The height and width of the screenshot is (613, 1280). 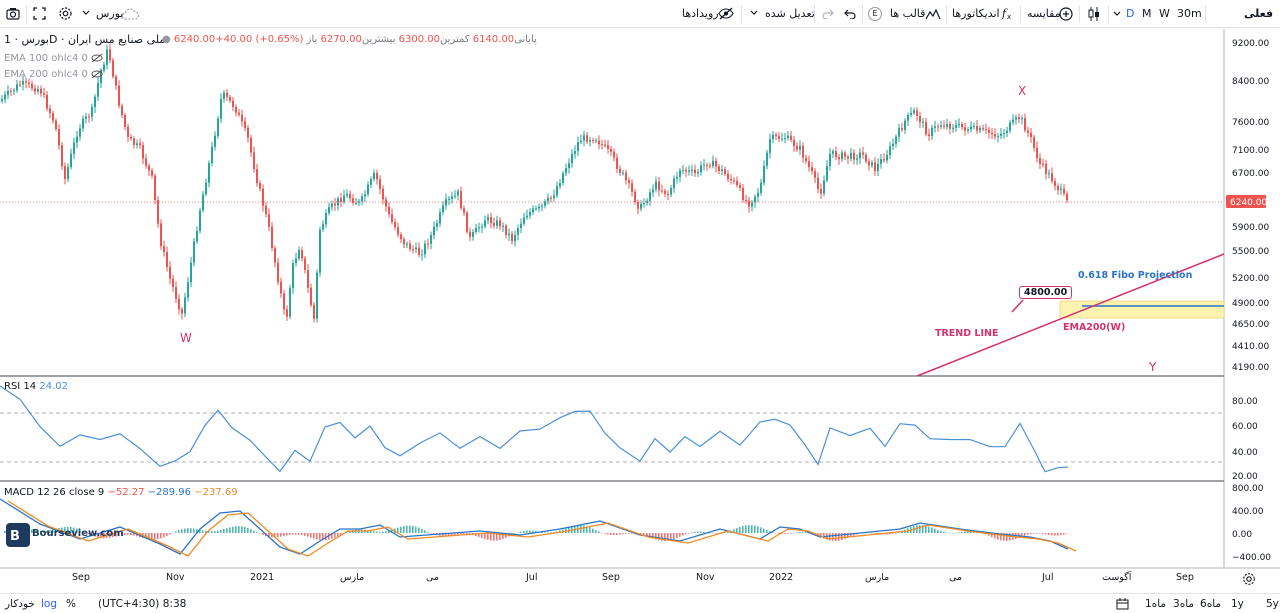 What do you see at coordinates (790, 13) in the screenshot?
I see `adjusted-dropdown: تعدیل شده` at bounding box center [790, 13].